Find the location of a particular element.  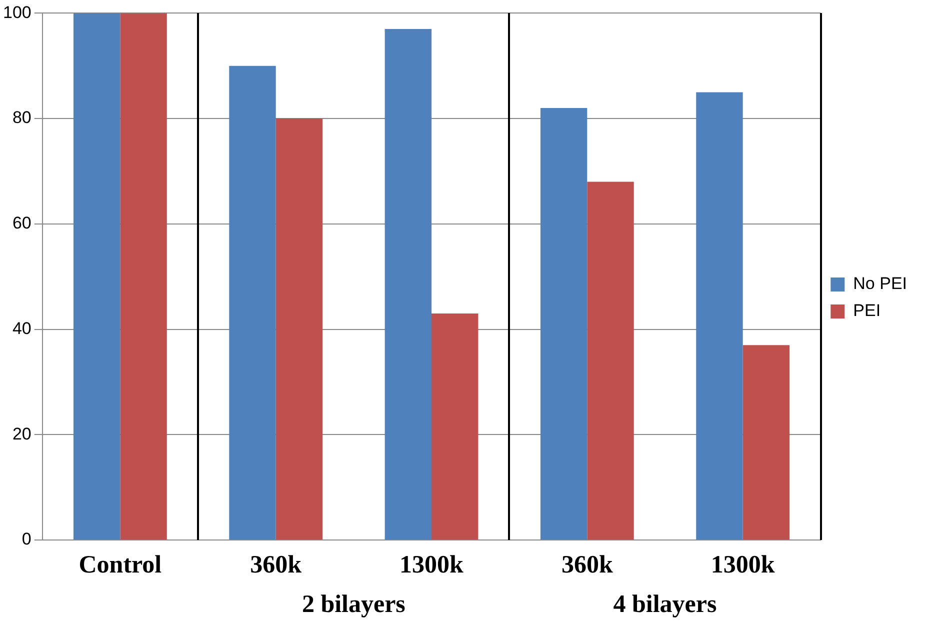

text: 2 bilayers is located at coordinates (354, 604).